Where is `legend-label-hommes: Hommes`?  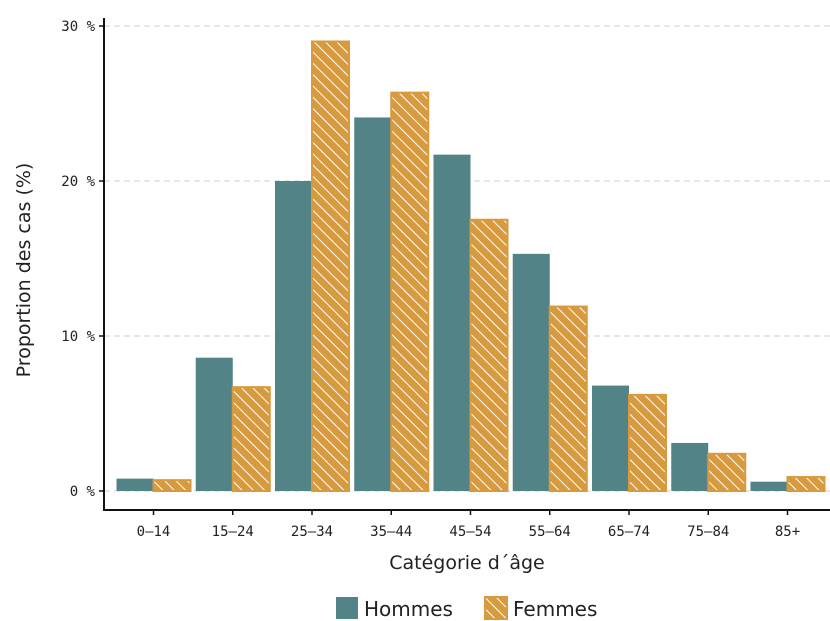 legend-label-hommes: Hommes is located at coordinates (408, 609).